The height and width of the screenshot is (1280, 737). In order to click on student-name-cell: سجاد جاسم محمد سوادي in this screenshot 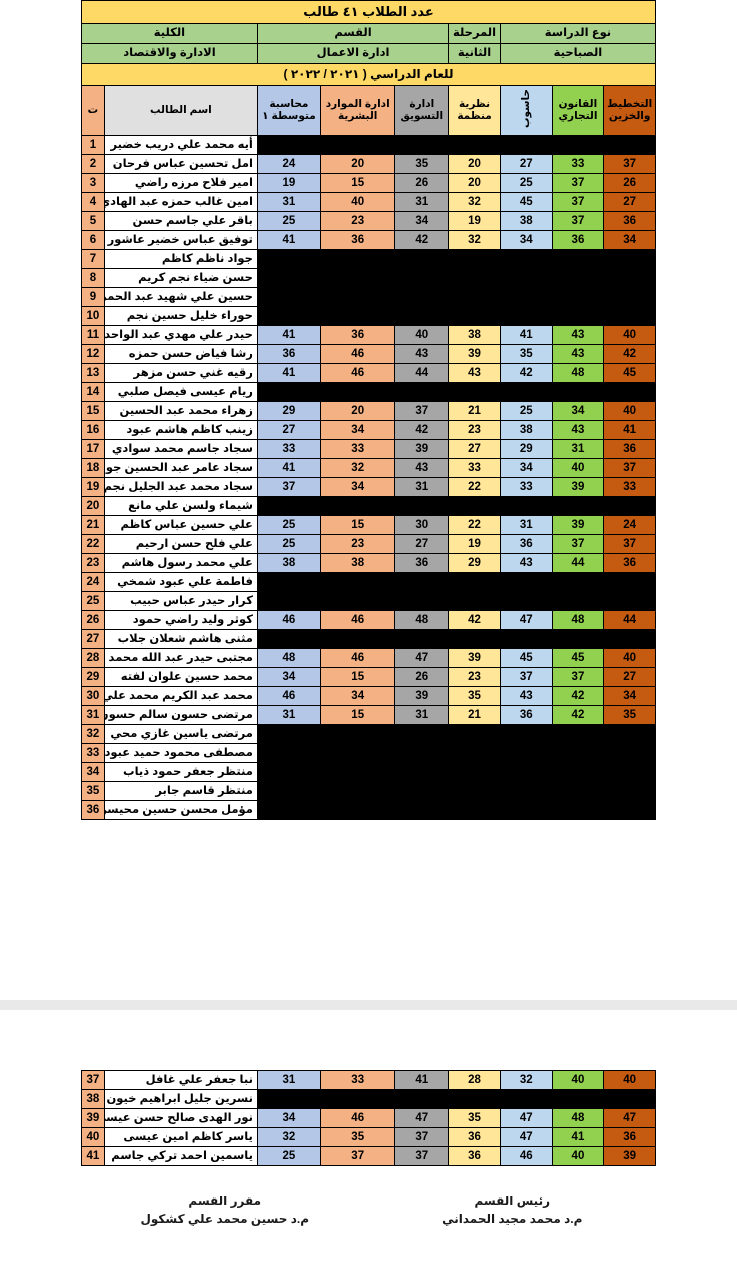, I will do `click(180, 449)`.